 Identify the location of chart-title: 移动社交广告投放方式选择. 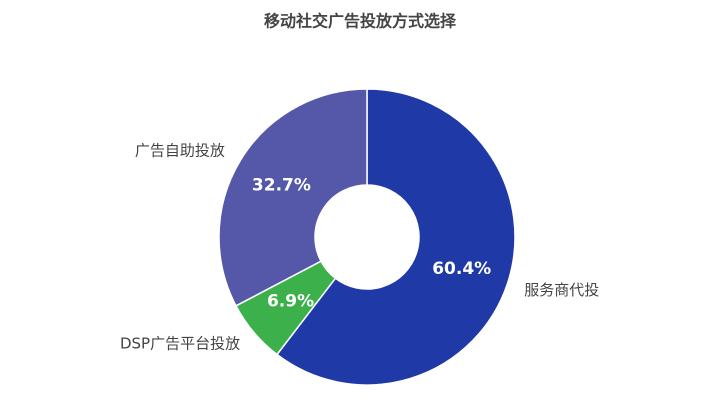
(360, 21).